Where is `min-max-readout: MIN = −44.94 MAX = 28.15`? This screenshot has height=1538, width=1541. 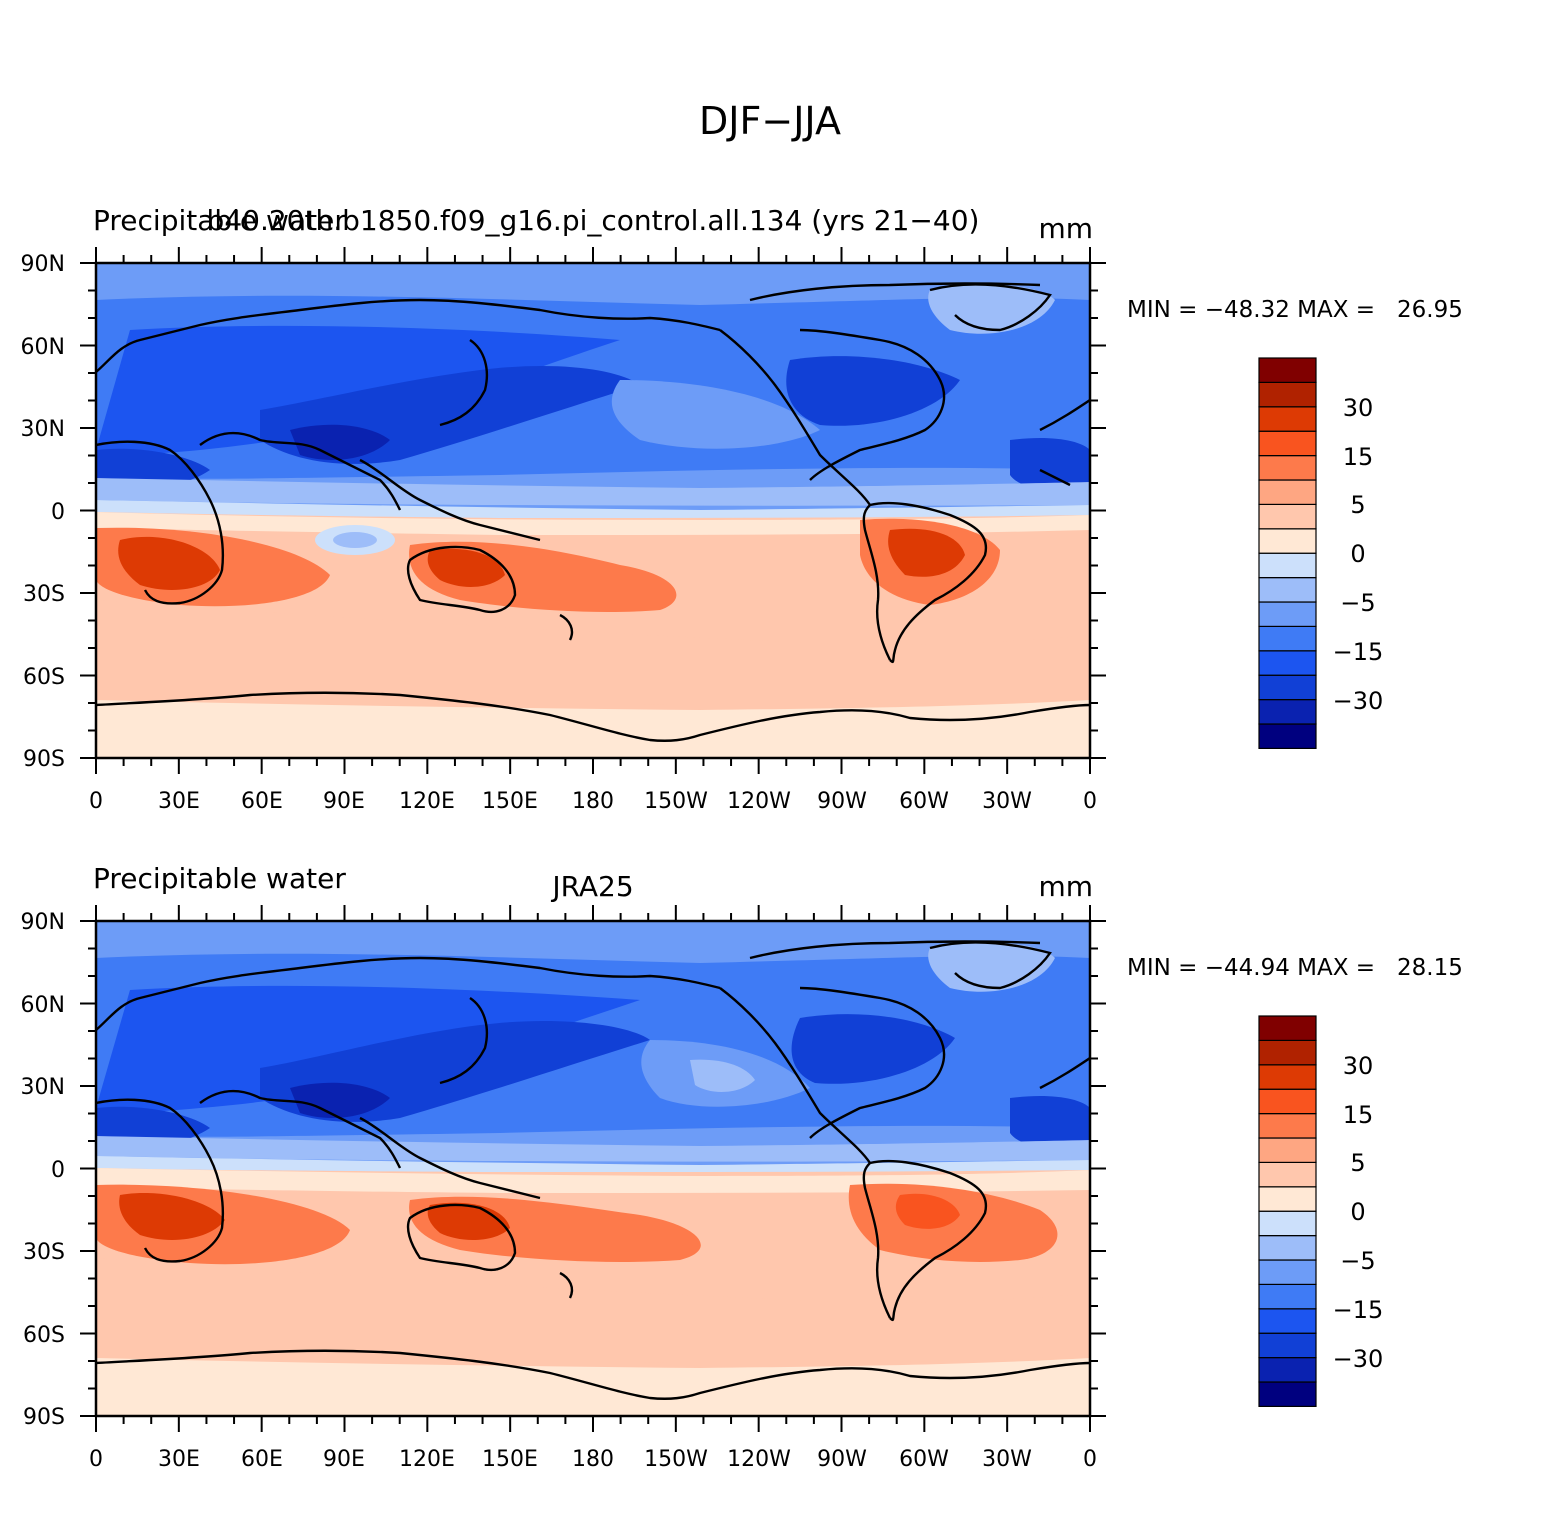 min-max-readout: MIN = −44.94 MAX = 28.15 is located at coordinates (1295, 968).